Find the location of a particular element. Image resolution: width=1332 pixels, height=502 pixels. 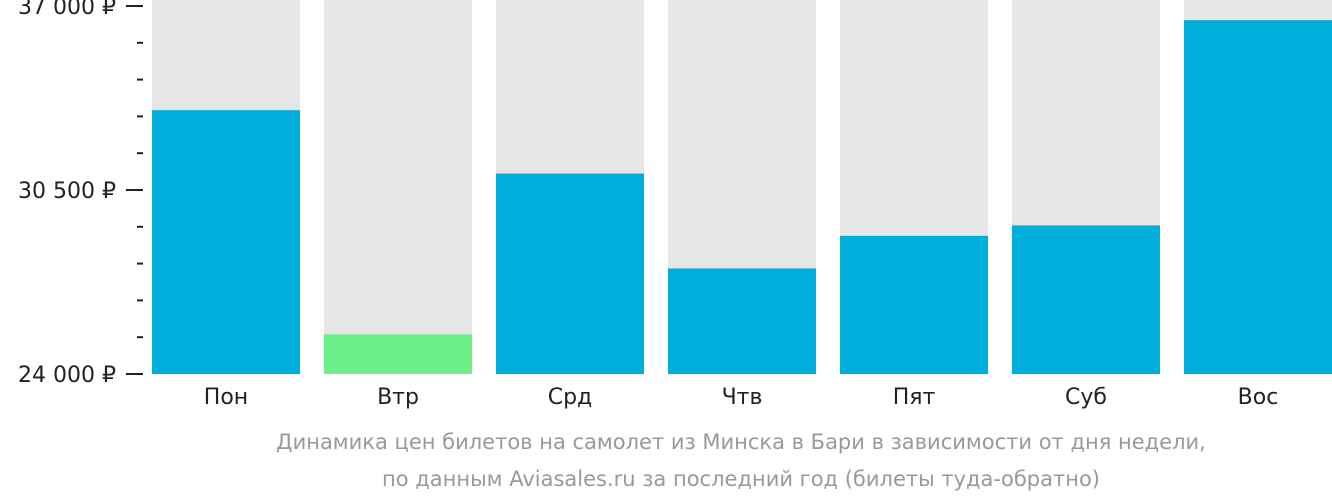

x-axis: Пон Втр Срд Чтв Пят Суб Вос is located at coordinates (741, 397).